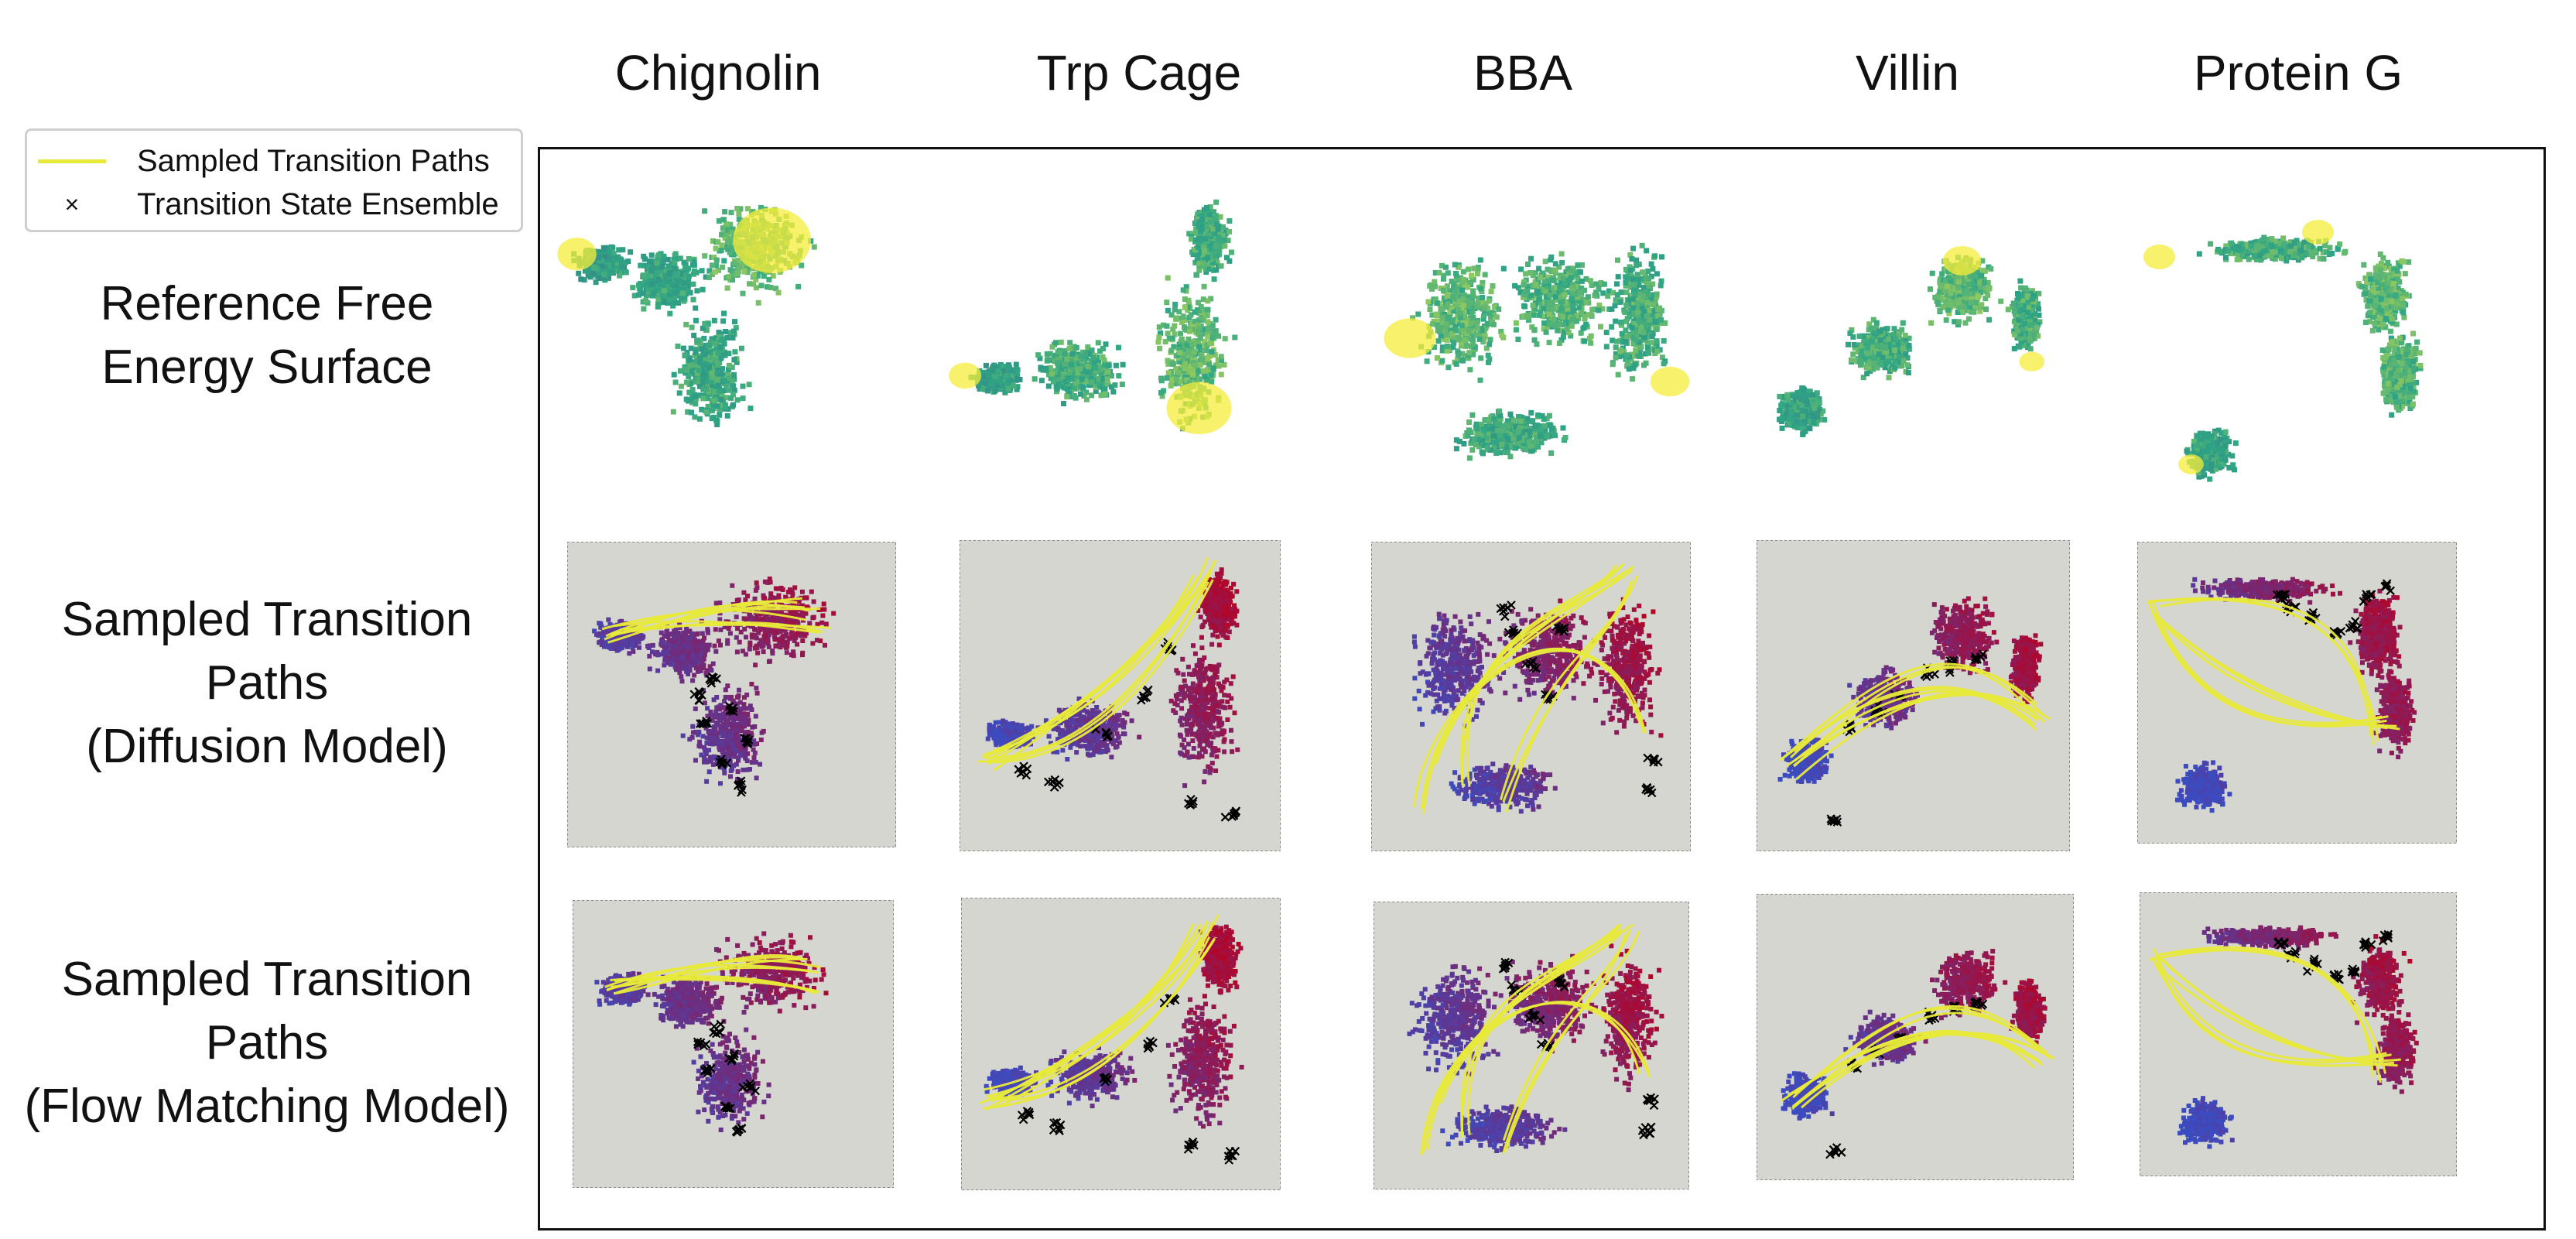 Image resolution: width=2576 pixels, height=1239 pixels. I want to click on legend-item-paths: Sampled Transition Paths, so click(259, 161).